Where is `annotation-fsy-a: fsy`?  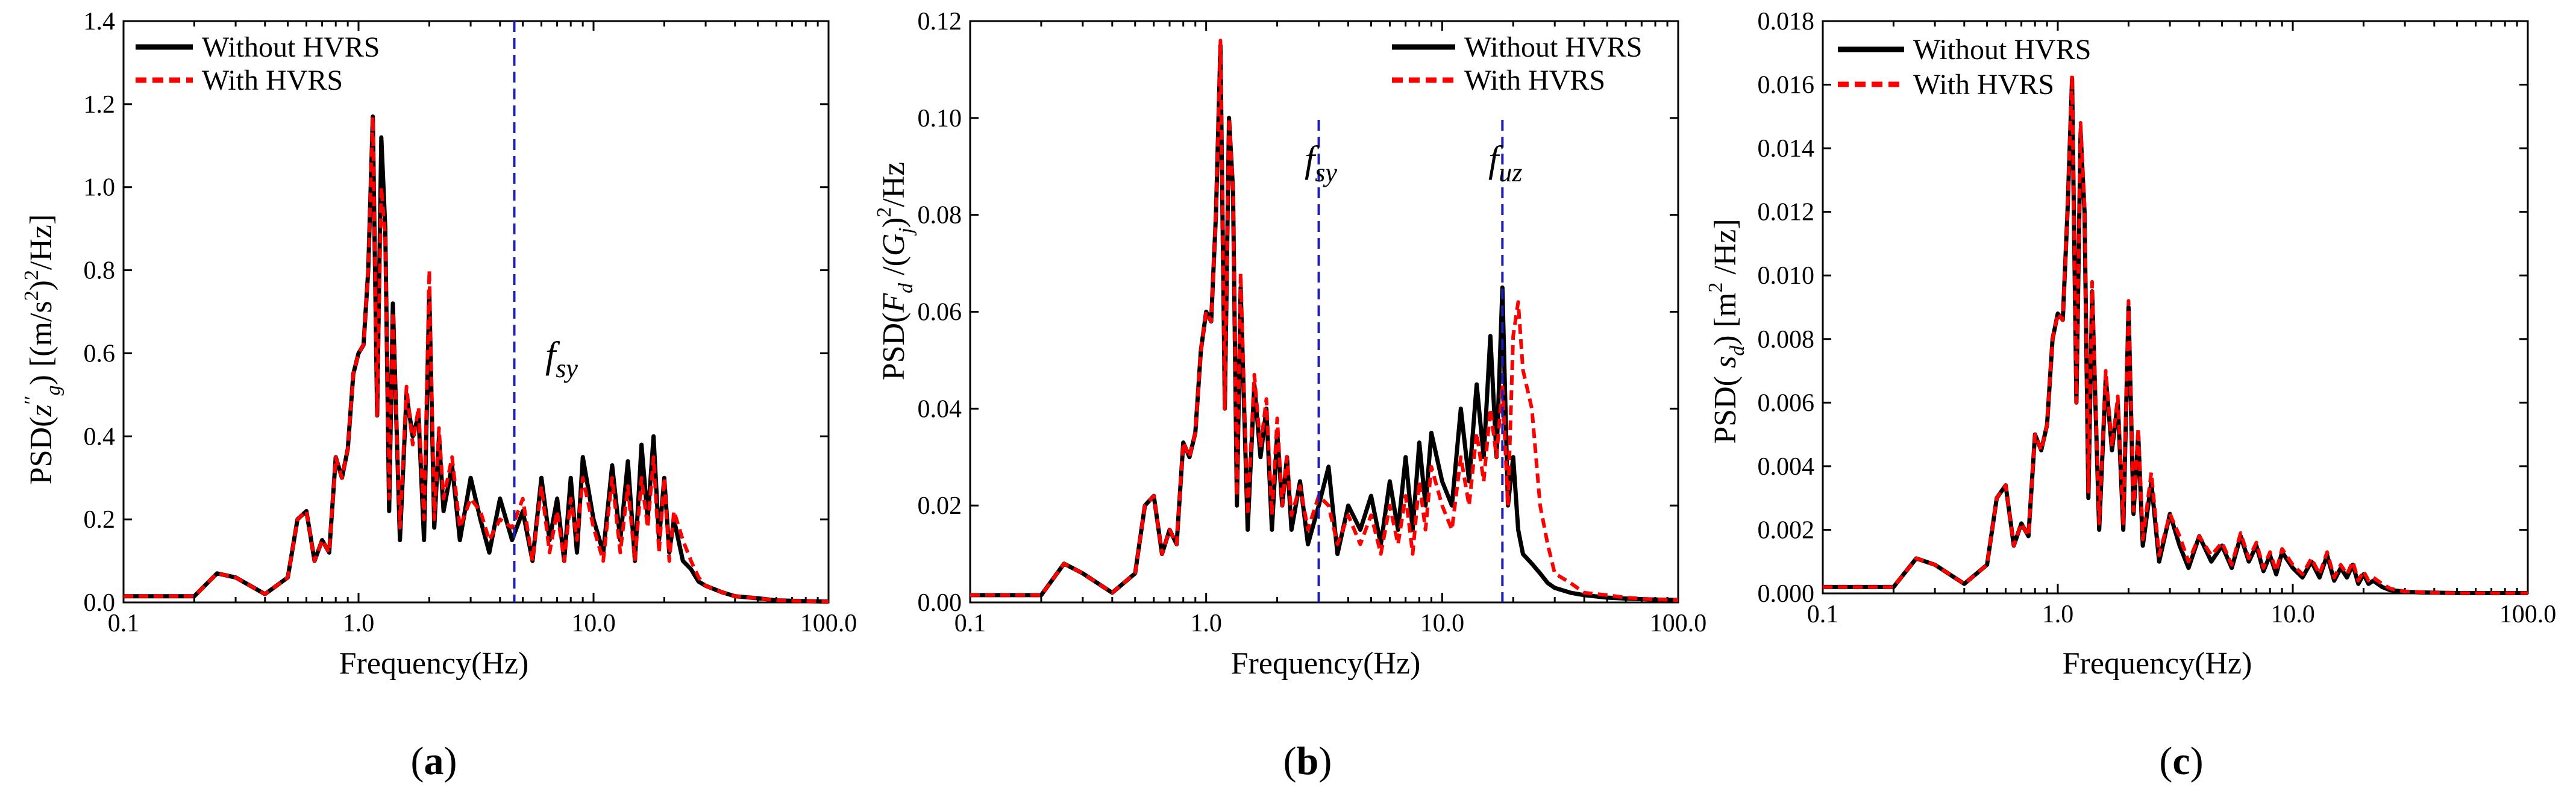 annotation-fsy-a: fsy is located at coordinates (561, 359).